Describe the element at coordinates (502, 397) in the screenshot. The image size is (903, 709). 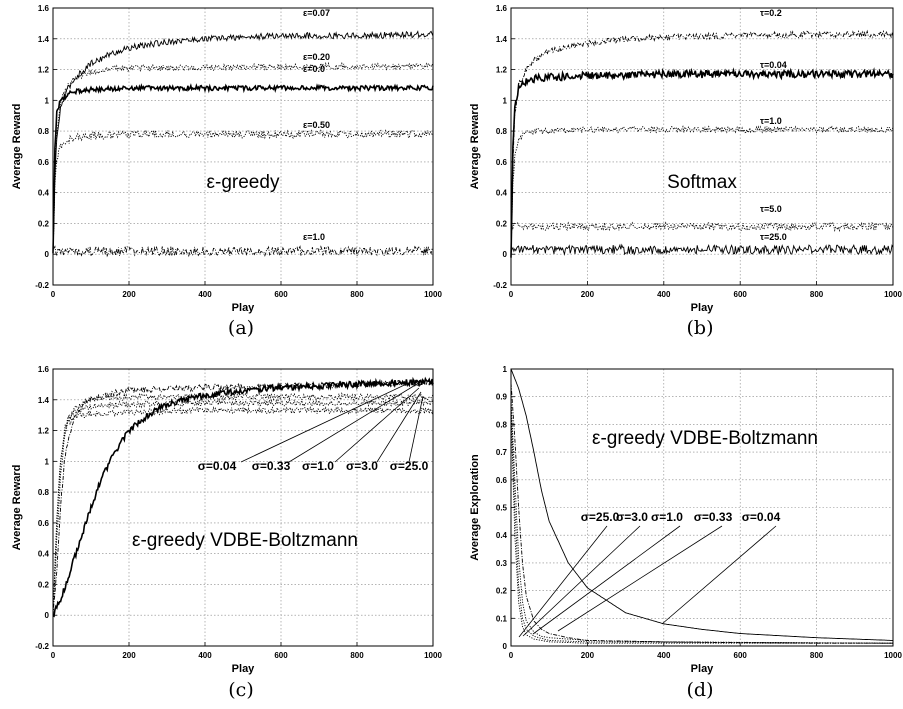
I see `y-tick-label: 0.9` at that location.